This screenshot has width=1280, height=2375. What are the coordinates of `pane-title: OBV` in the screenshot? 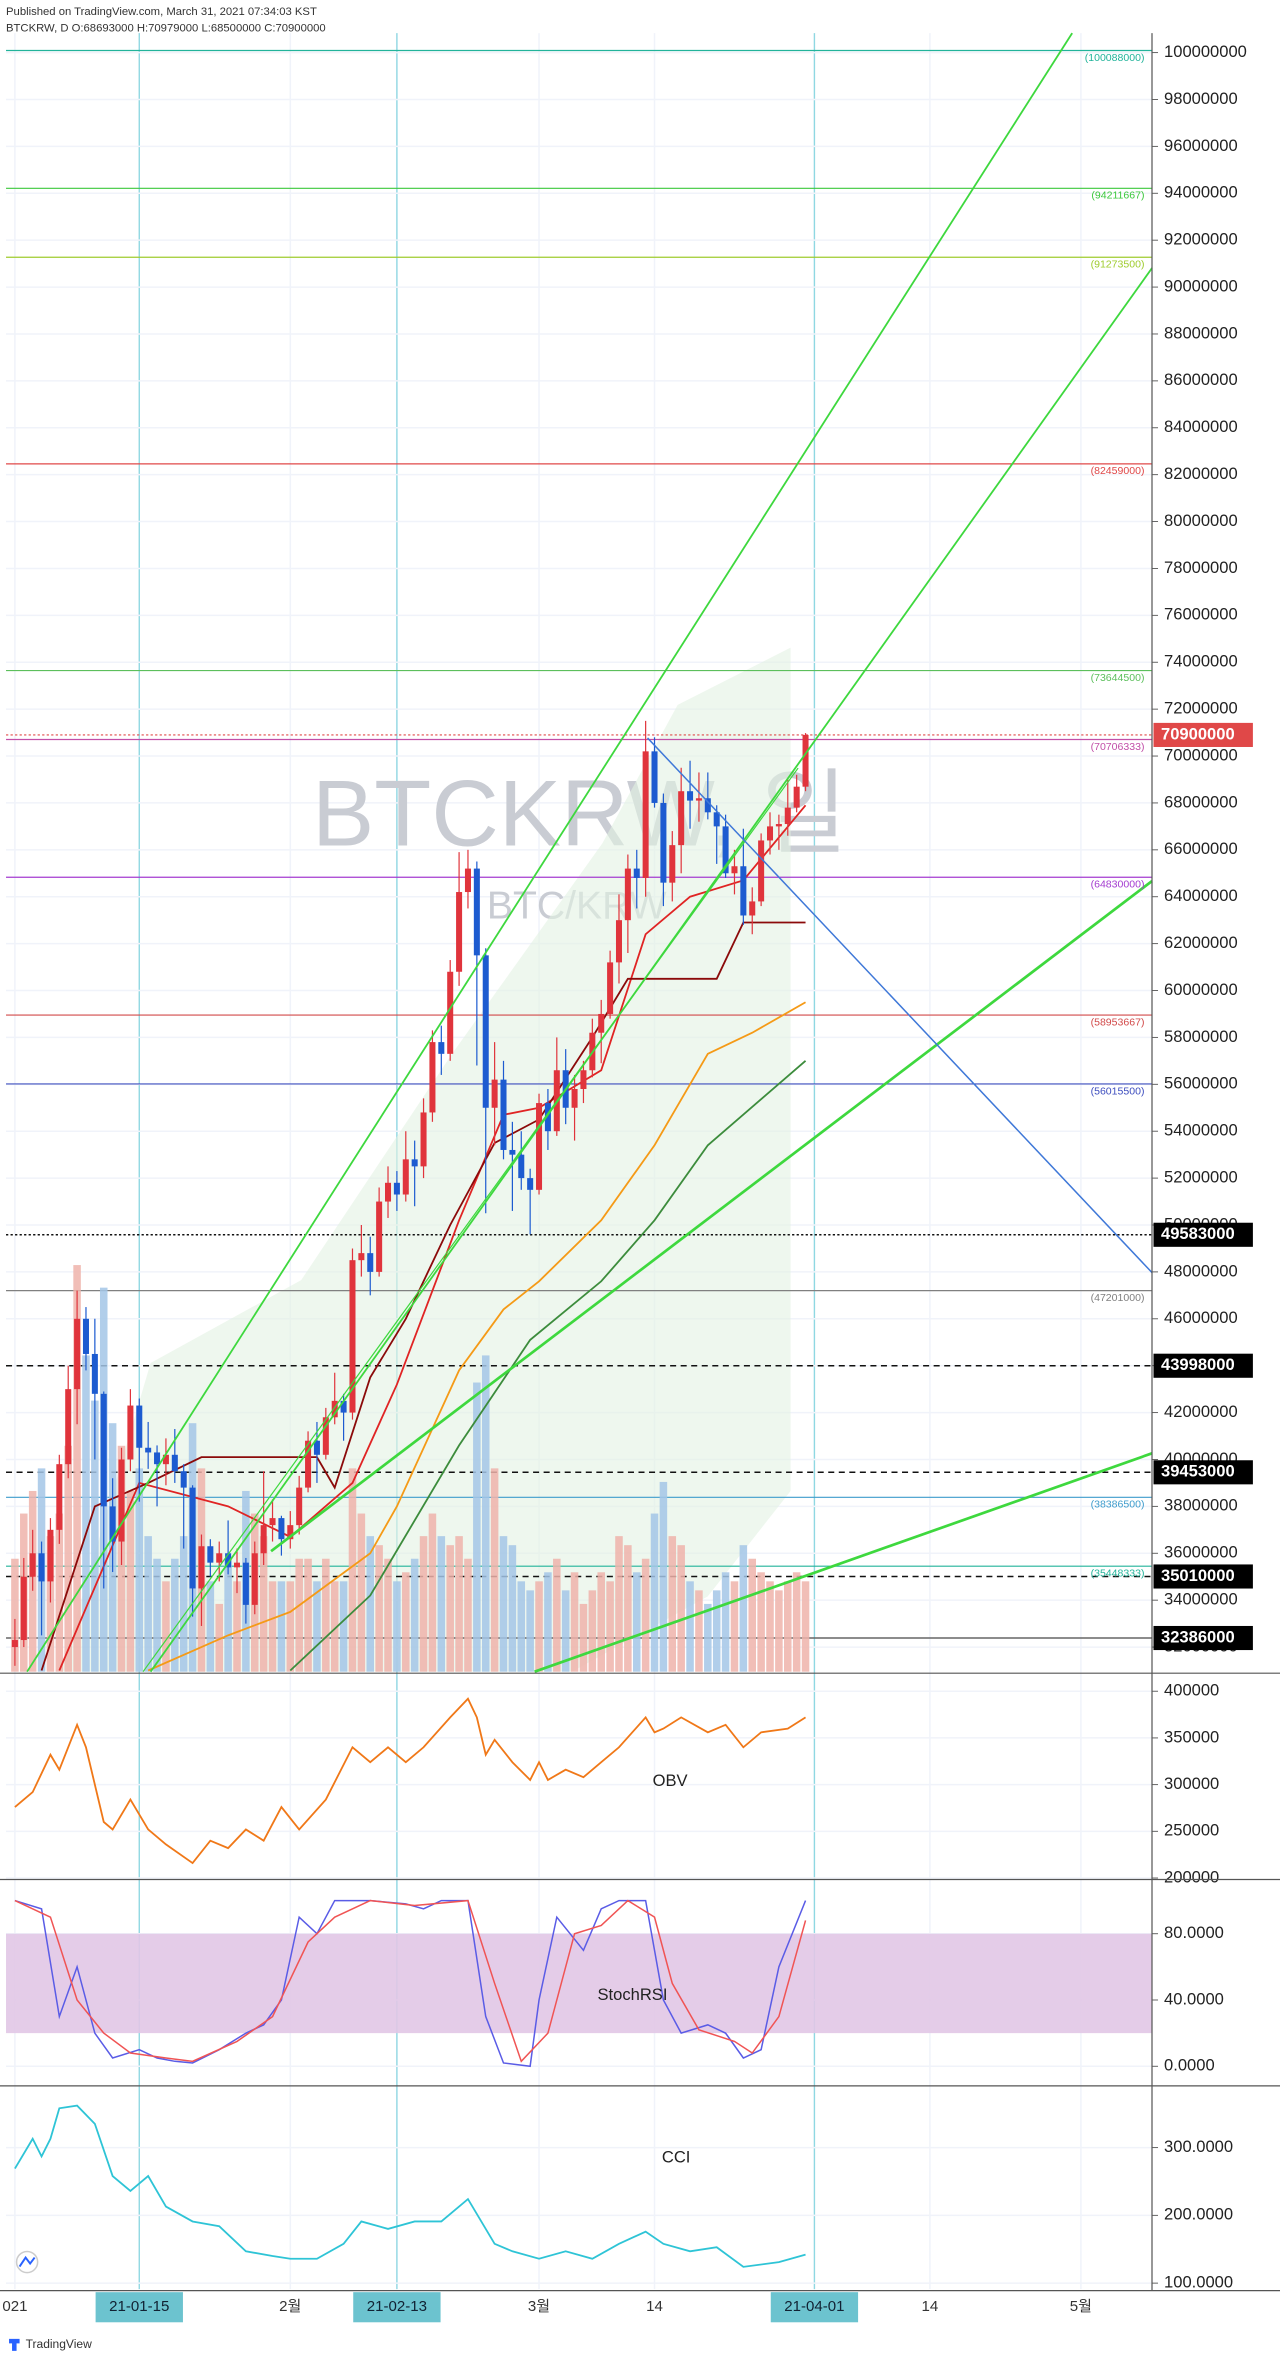 It's located at (670, 1780).